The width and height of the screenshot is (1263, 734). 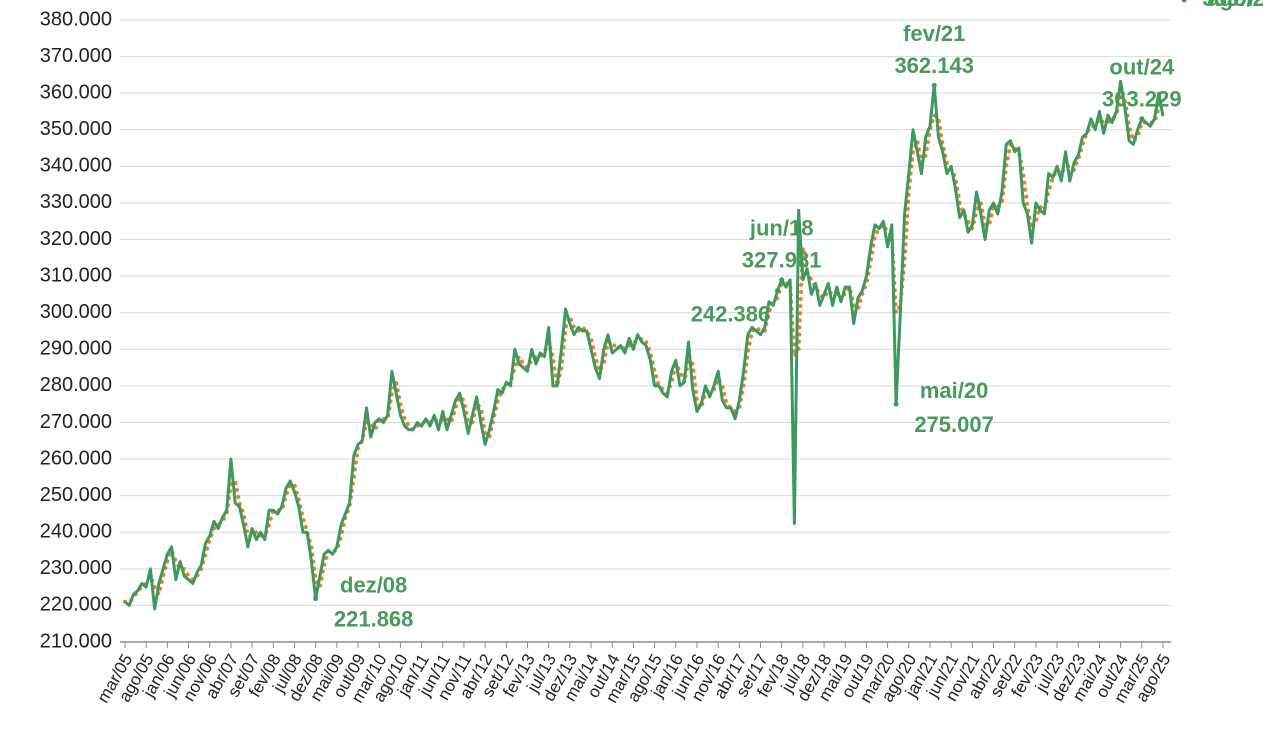 What do you see at coordinates (781, 228) in the screenshot?
I see `annotation-date: jun/18` at bounding box center [781, 228].